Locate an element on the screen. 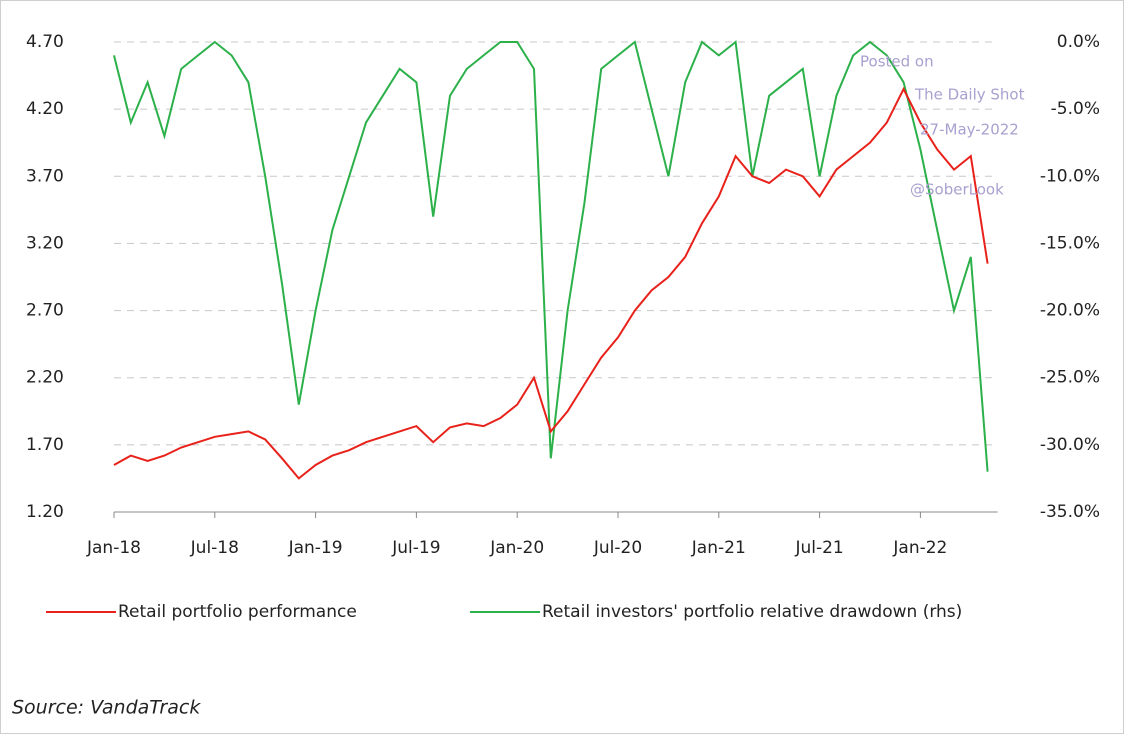 Image resolution: width=1124 pixels, height=738 pixels. y2-tick-label: -10.0% is located at coordinates (1070, 176).